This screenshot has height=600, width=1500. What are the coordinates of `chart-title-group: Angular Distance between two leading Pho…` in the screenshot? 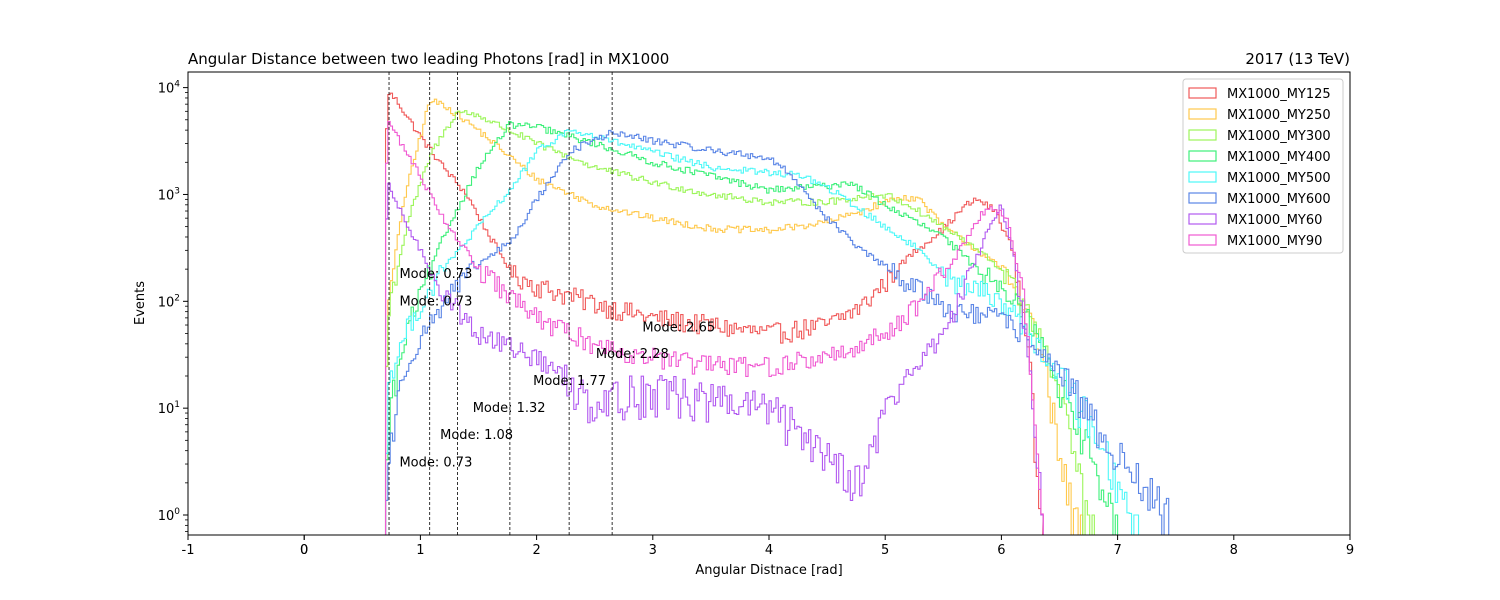 It's located at (769, 59).